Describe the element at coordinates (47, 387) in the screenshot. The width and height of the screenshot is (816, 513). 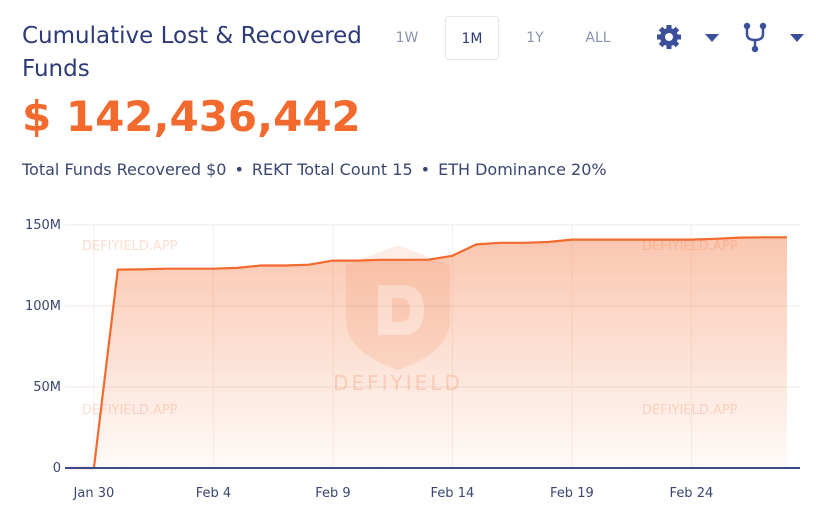
I see `y-tick-label: 50M` at that location.